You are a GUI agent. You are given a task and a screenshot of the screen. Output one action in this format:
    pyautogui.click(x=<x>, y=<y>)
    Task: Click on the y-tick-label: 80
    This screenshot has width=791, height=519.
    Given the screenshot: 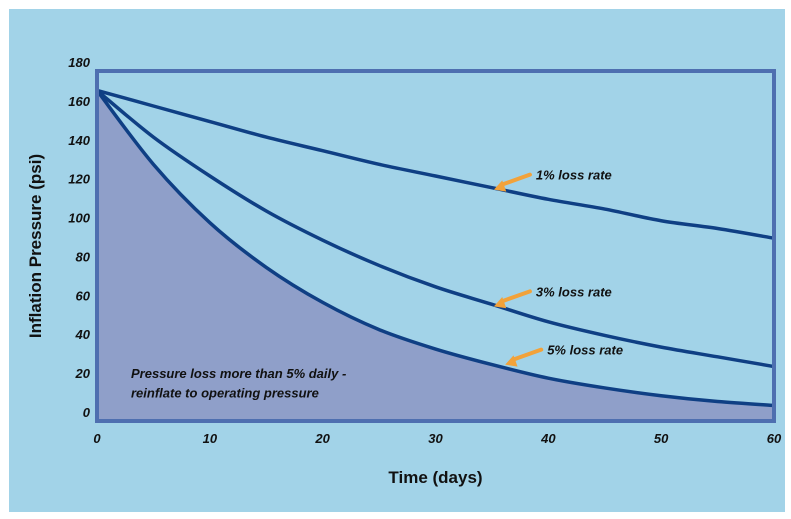 What is the action you would take?
    pyautogui.click(x=83, y=256)
    